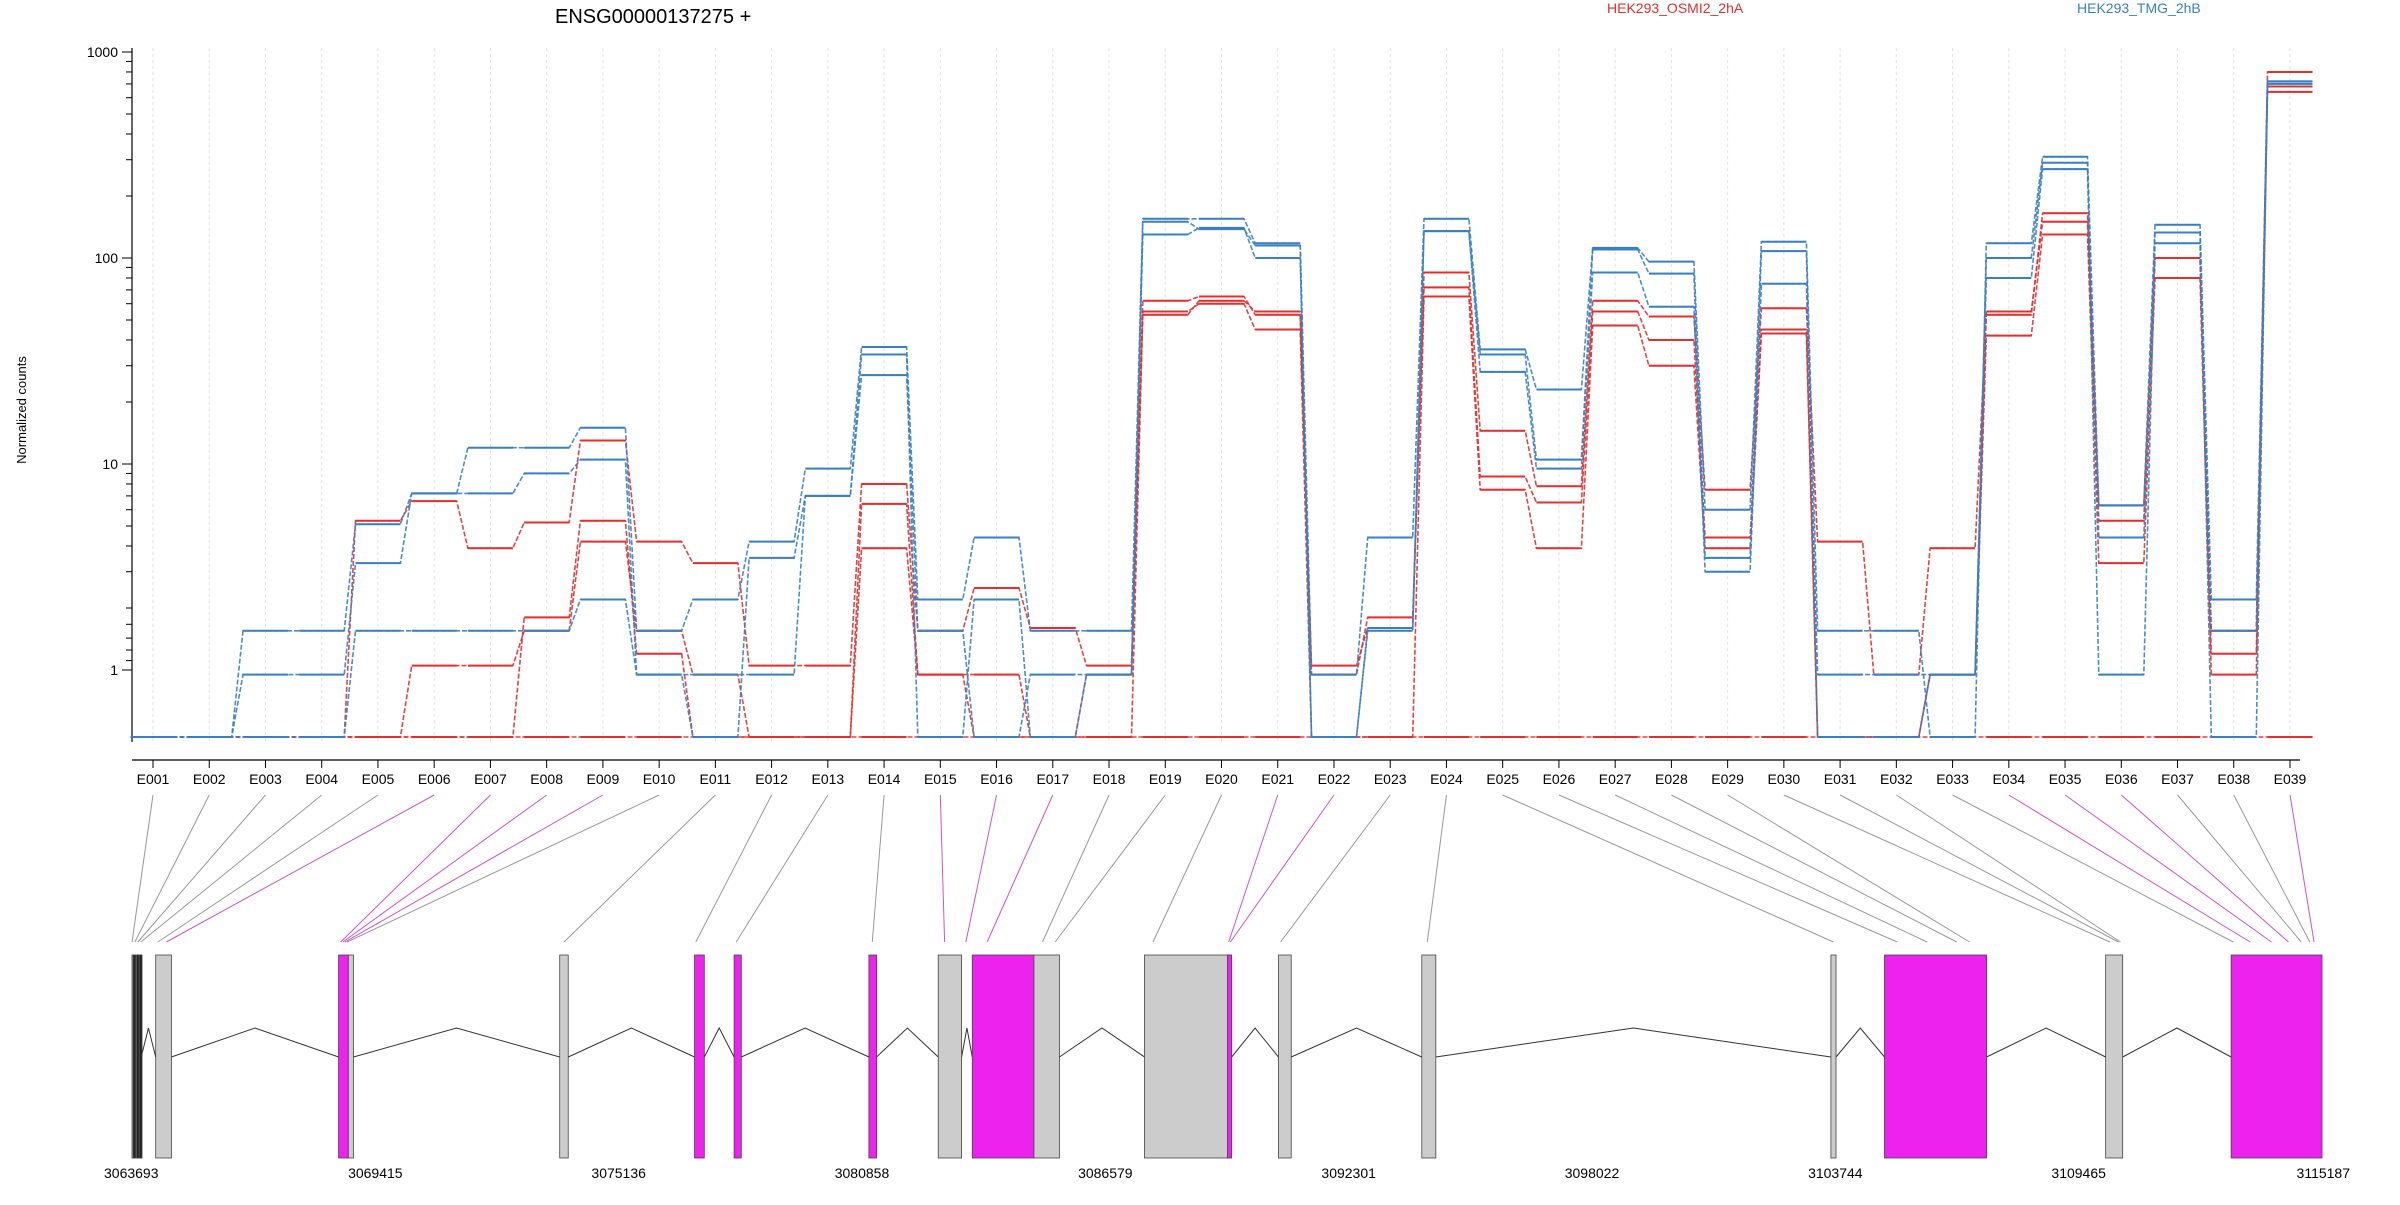 This screenshot has height=1205, width=2400. Describe the element at coordinates (1348, 1173) in the screenshot. I see `coordinate-tick-label: 3092301` at that location.